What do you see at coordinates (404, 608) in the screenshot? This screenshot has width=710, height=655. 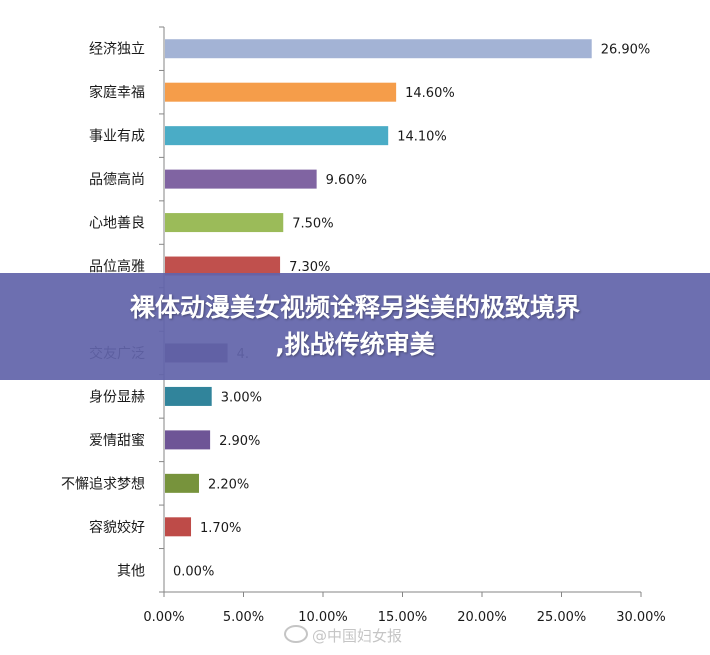 I see `x-axis: 0.00% 5.00% 10.00% 15.00% 20.00% 25.00% 30.00%` at bounding box center [404, 608].